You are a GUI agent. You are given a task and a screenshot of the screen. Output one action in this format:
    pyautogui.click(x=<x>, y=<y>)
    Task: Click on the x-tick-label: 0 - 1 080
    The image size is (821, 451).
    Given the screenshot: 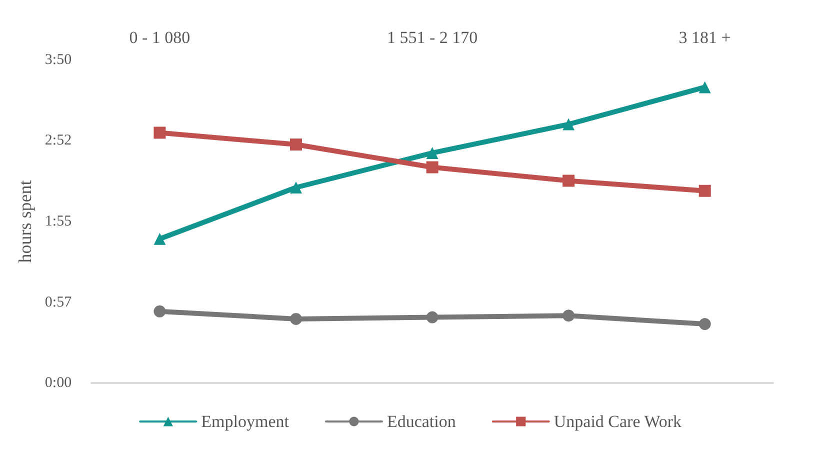 What is the action you would take?
    pyautogui.click(x=159, y=37)
    